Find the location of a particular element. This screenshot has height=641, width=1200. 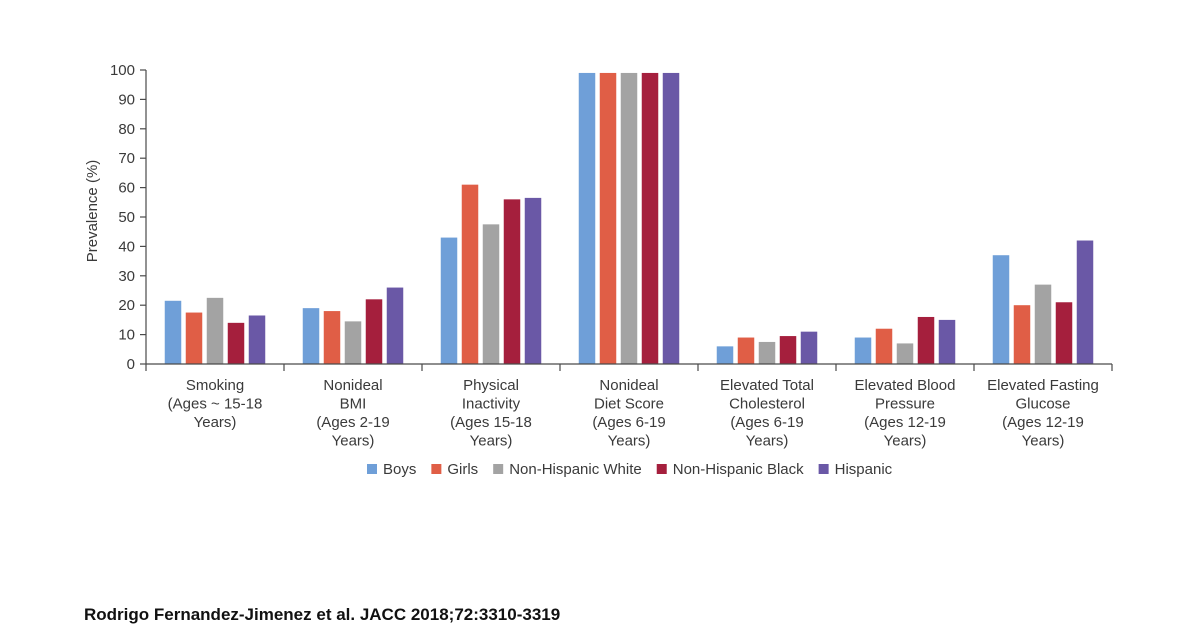

legend-label: Boys is located at coordinates (399, 469).